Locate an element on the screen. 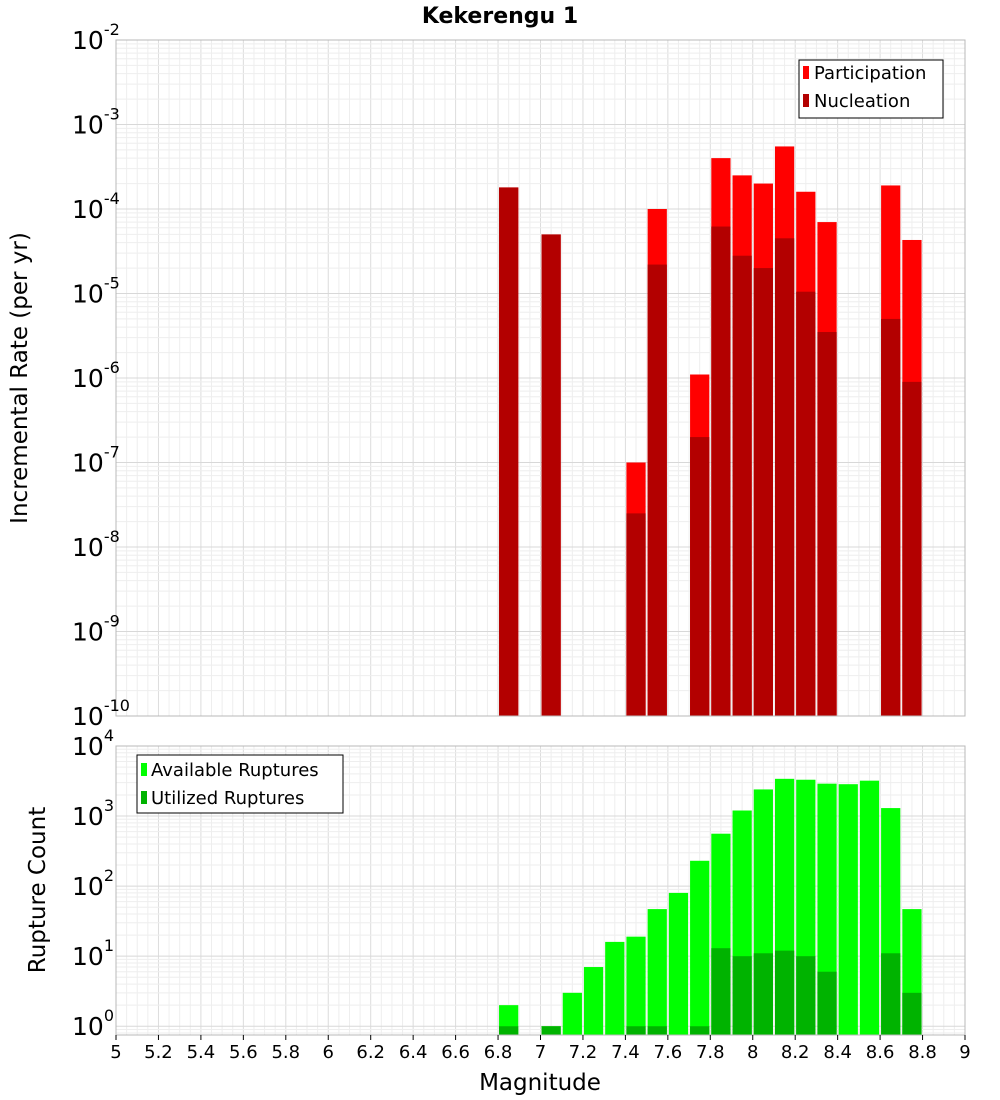  top-y-tick-label: 10⁻¹⁰ is located at coordinates (101, 713).